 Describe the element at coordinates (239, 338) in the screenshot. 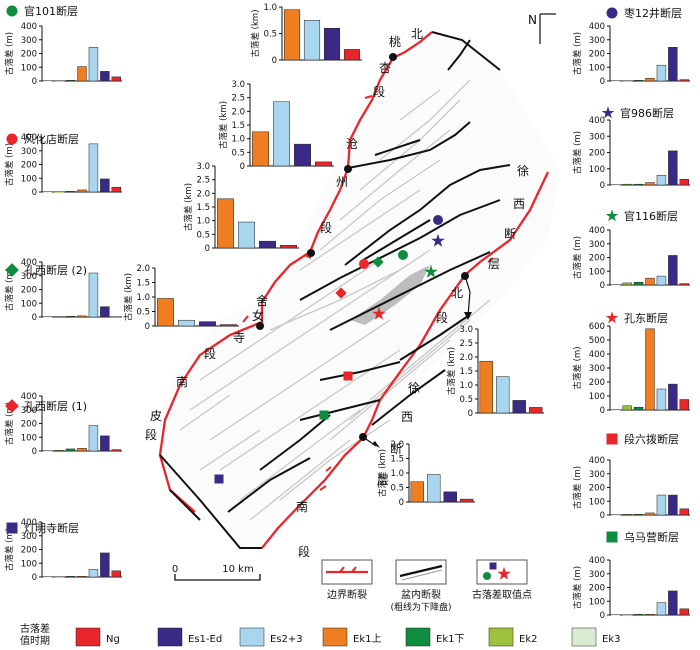

I see `place-label: 寺` at that location.